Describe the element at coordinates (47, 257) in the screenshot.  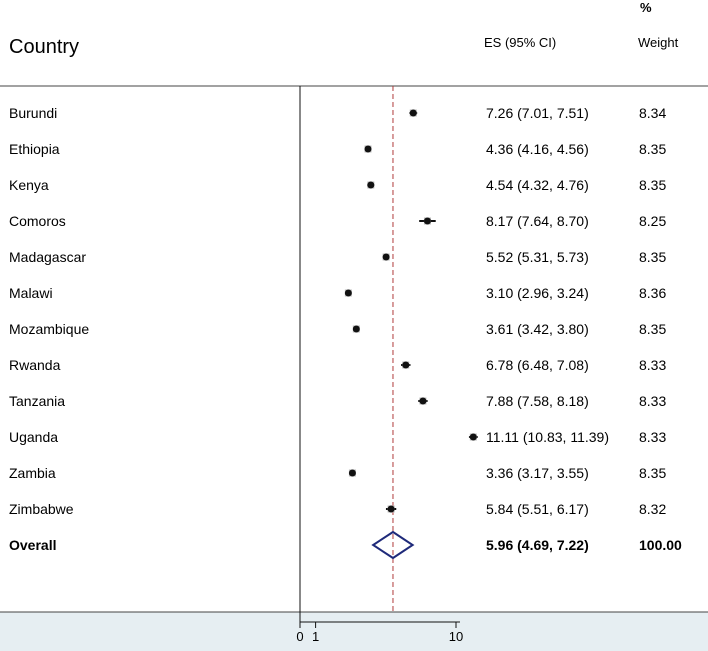
I see `country-label: Madagascar` at that location.